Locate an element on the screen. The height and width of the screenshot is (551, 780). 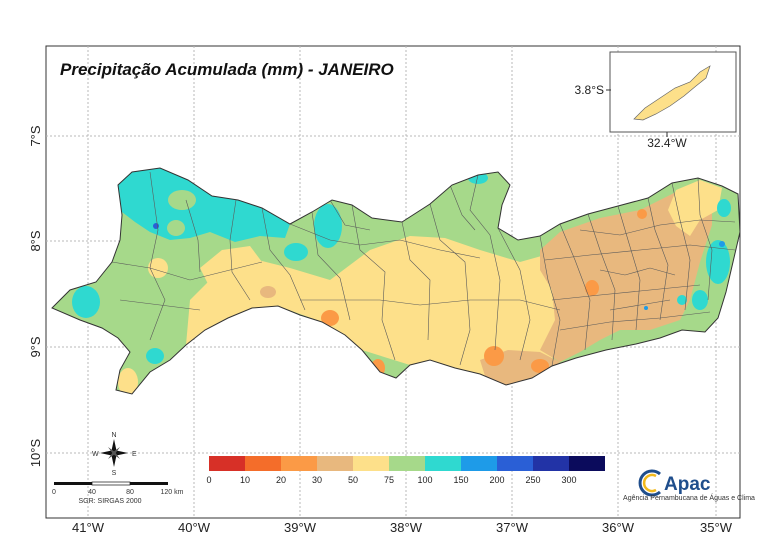
scale-tick: 0 is located at coordinates (54, 492).